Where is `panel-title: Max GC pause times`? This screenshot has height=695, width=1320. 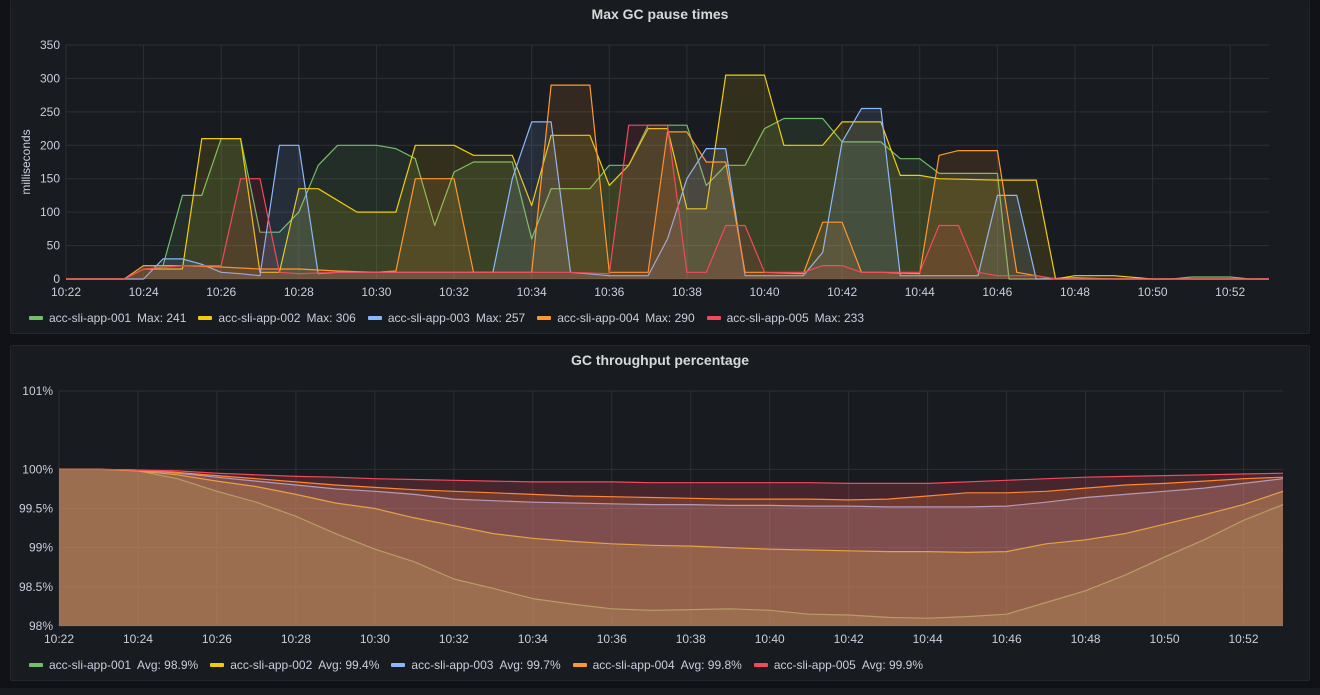 panel-title: Max GC pause times is located at coordinates (660, 14).